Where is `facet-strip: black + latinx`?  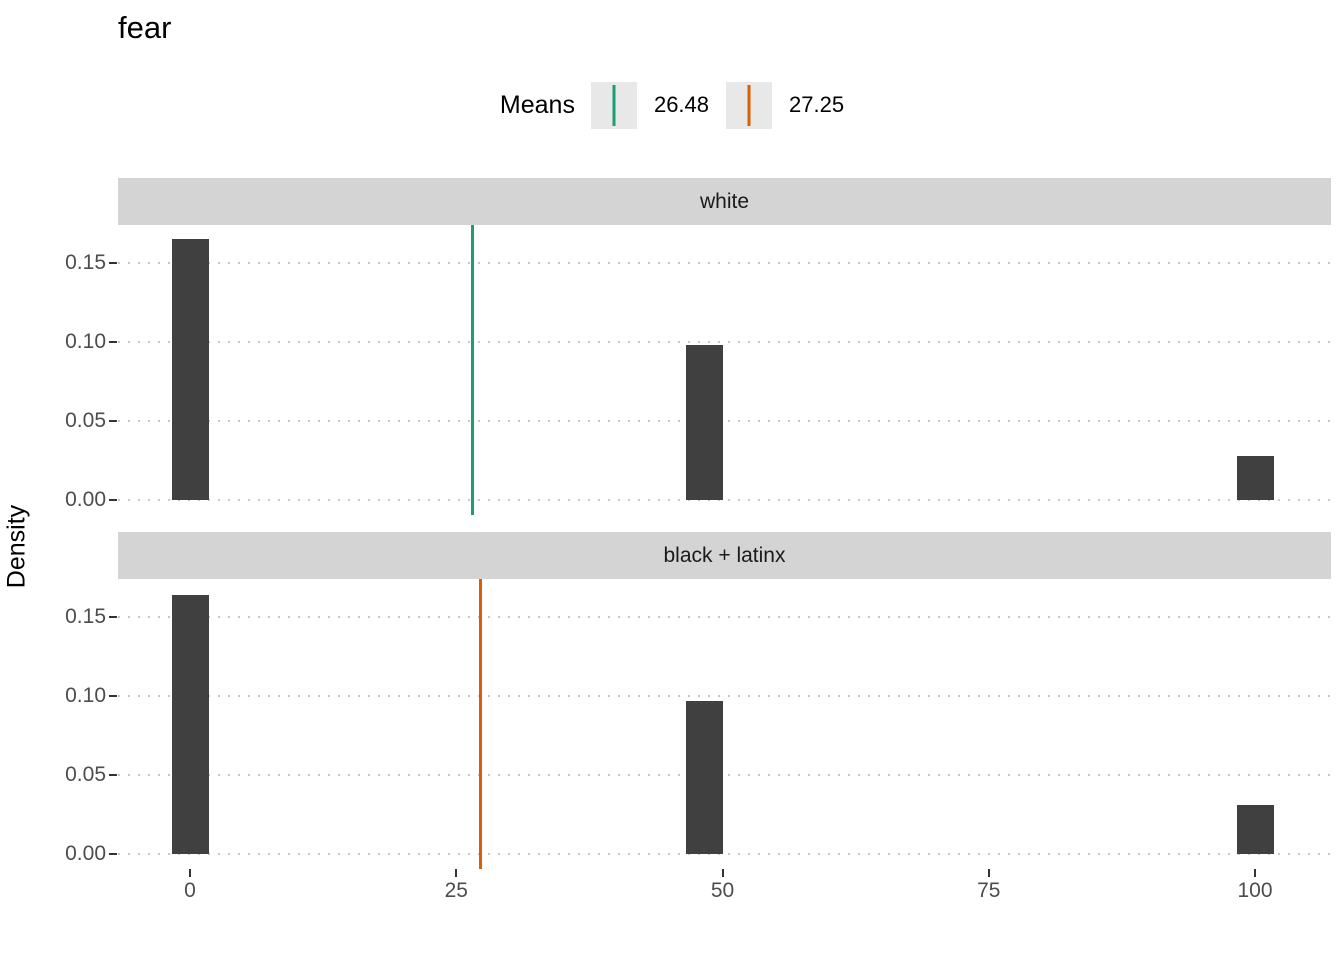 facet-strip: black + latinx is located at coordinates (724, 555).